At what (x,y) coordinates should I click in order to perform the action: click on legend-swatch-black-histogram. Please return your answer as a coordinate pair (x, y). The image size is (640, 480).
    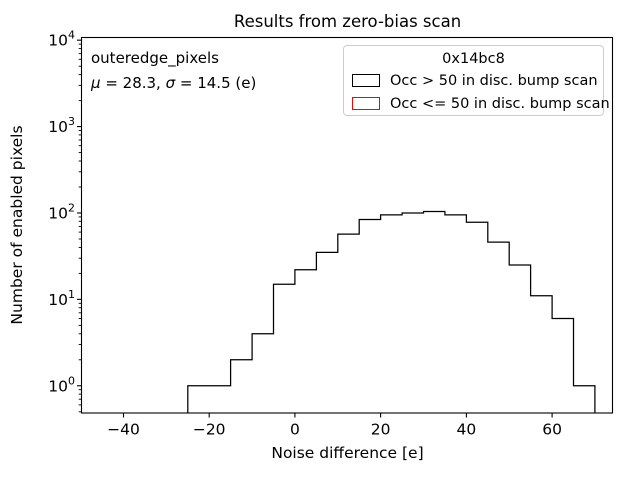
    Looking at the image, I should click on (366, 80).